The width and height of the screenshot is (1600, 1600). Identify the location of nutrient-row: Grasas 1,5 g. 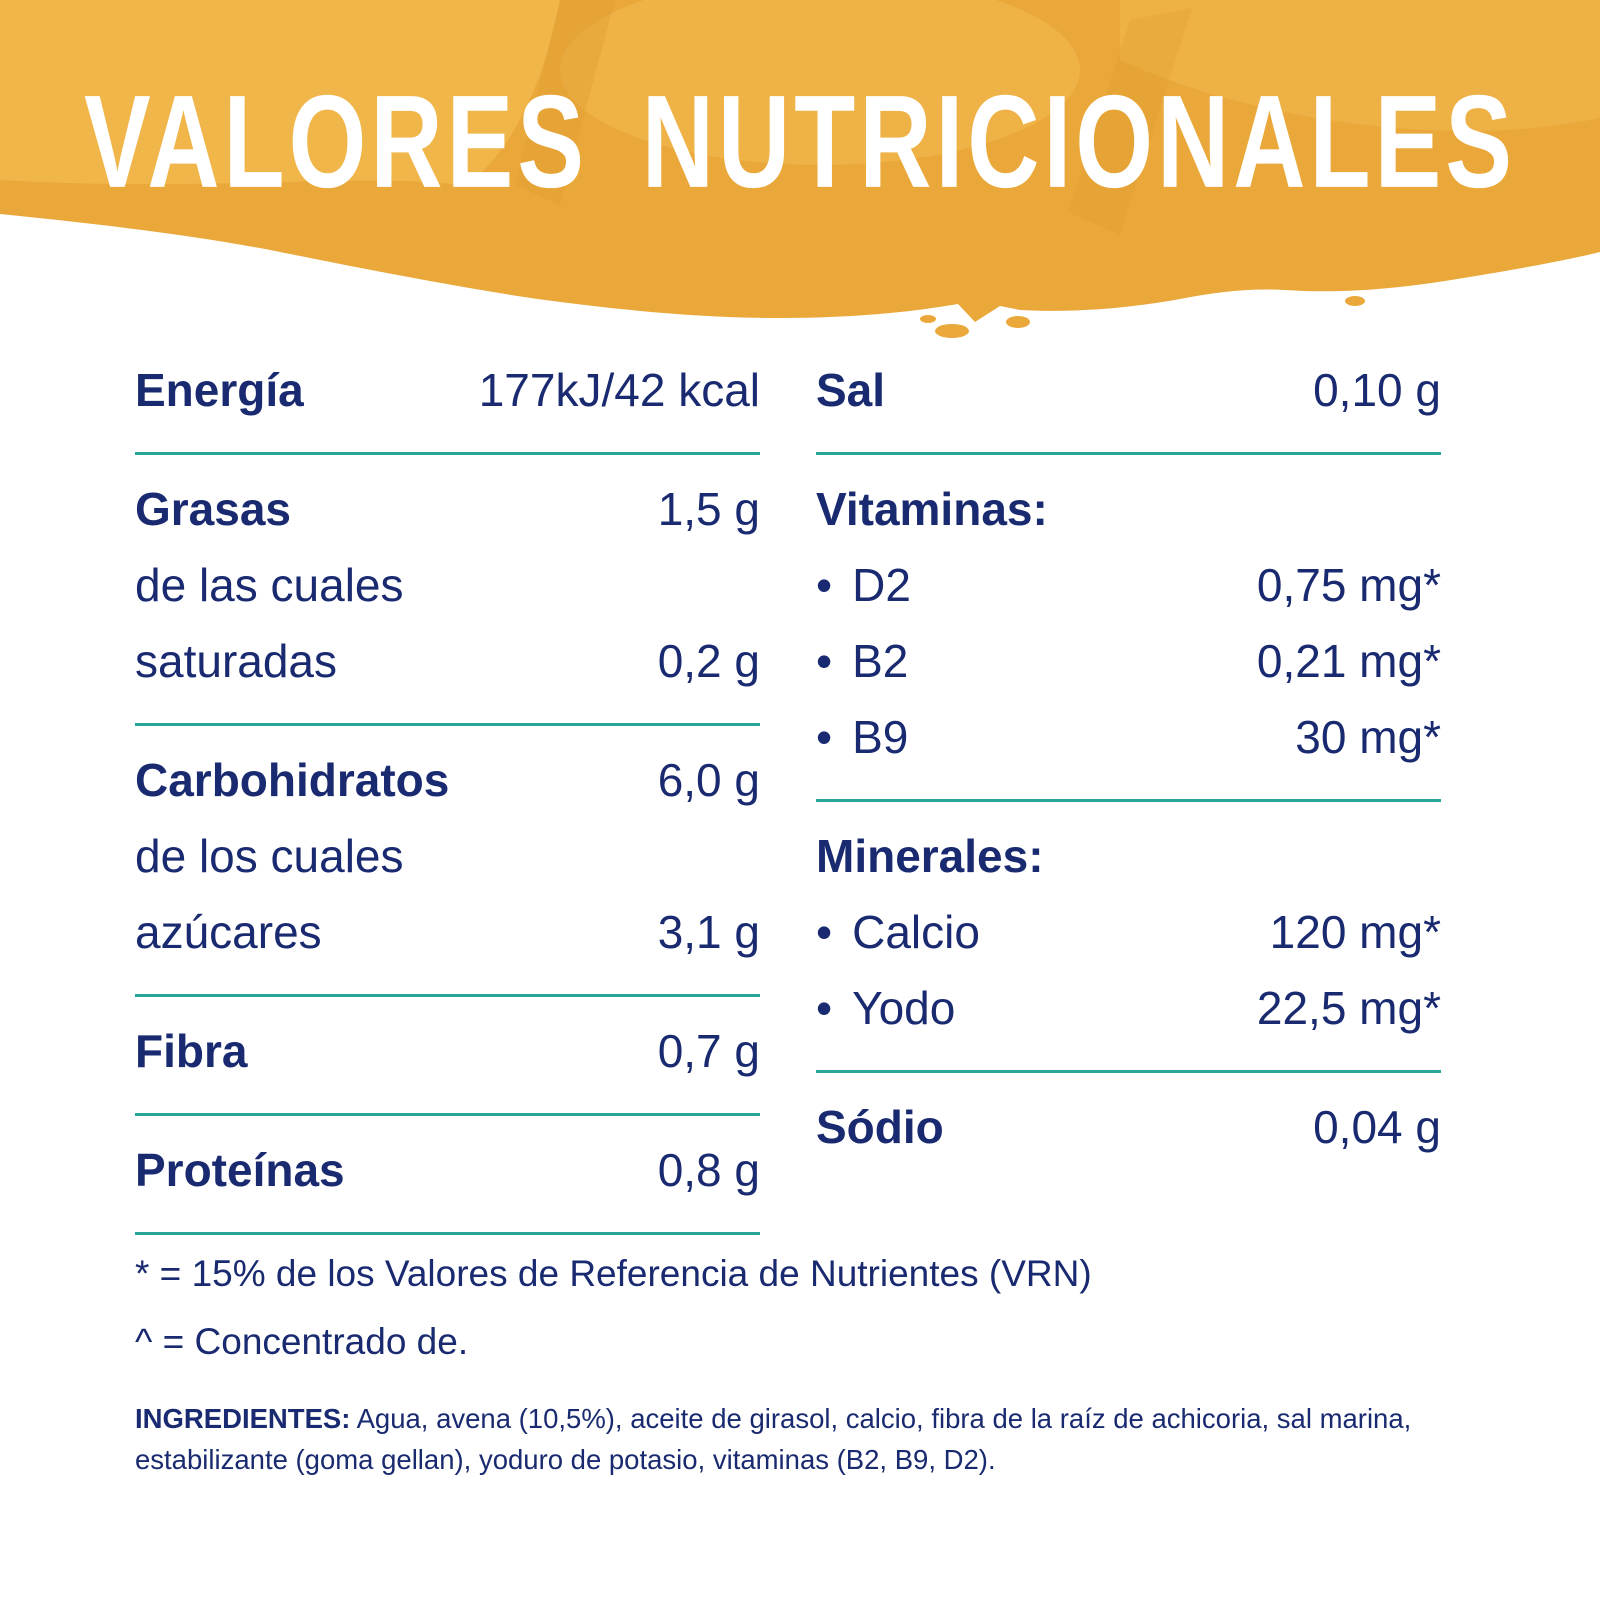
(447, 509).